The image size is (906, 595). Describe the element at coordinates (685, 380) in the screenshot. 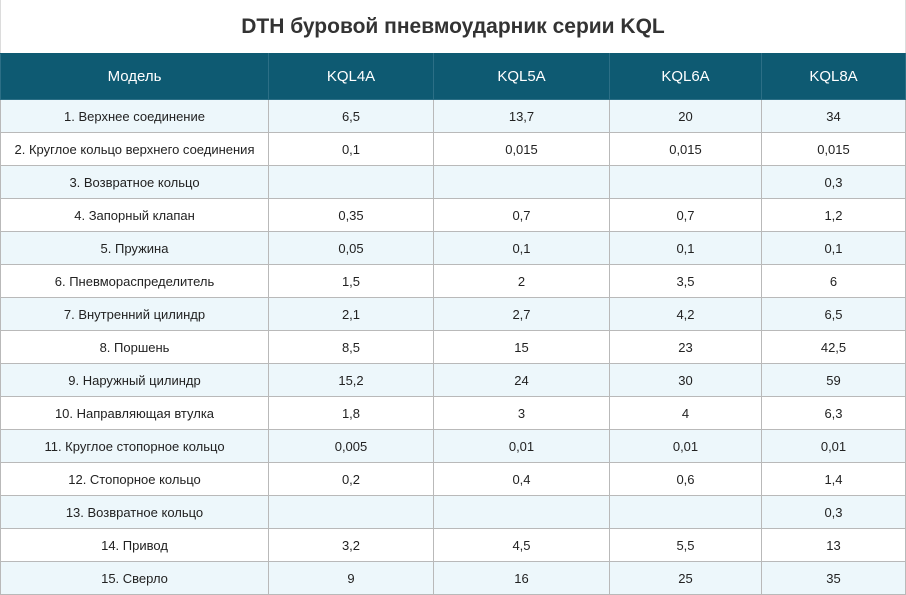

I see `weight-cell: 30` at that location.